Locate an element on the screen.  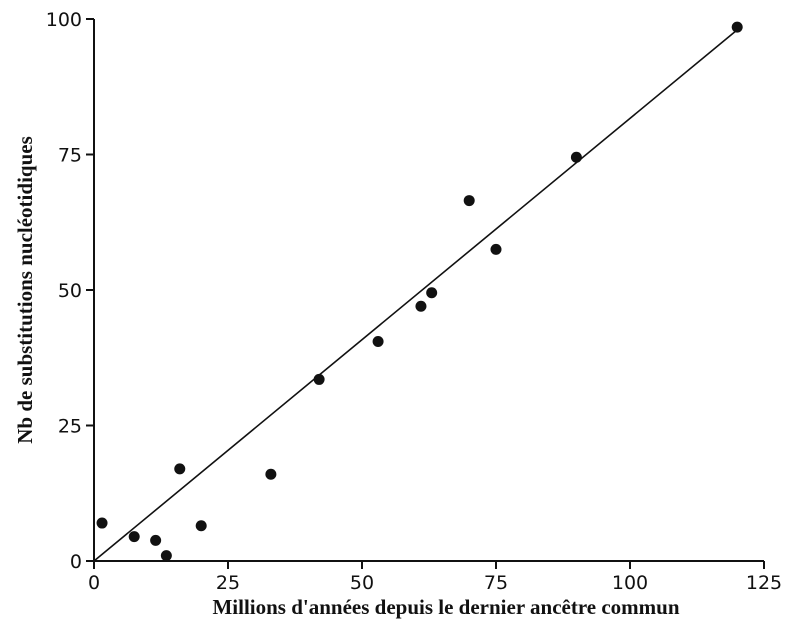
x-tick-label: 25 is located at coordinates (228, 583).